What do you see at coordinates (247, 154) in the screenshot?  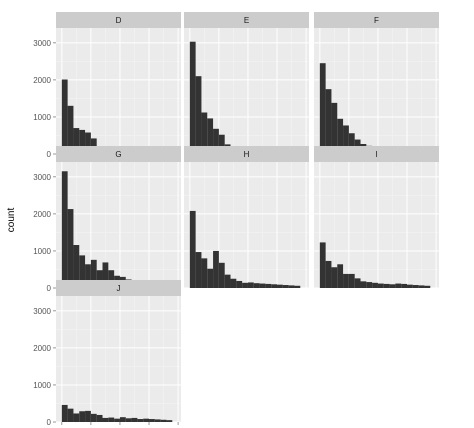 I see `facet-strip-label: H` at bounding box center [247, 154].